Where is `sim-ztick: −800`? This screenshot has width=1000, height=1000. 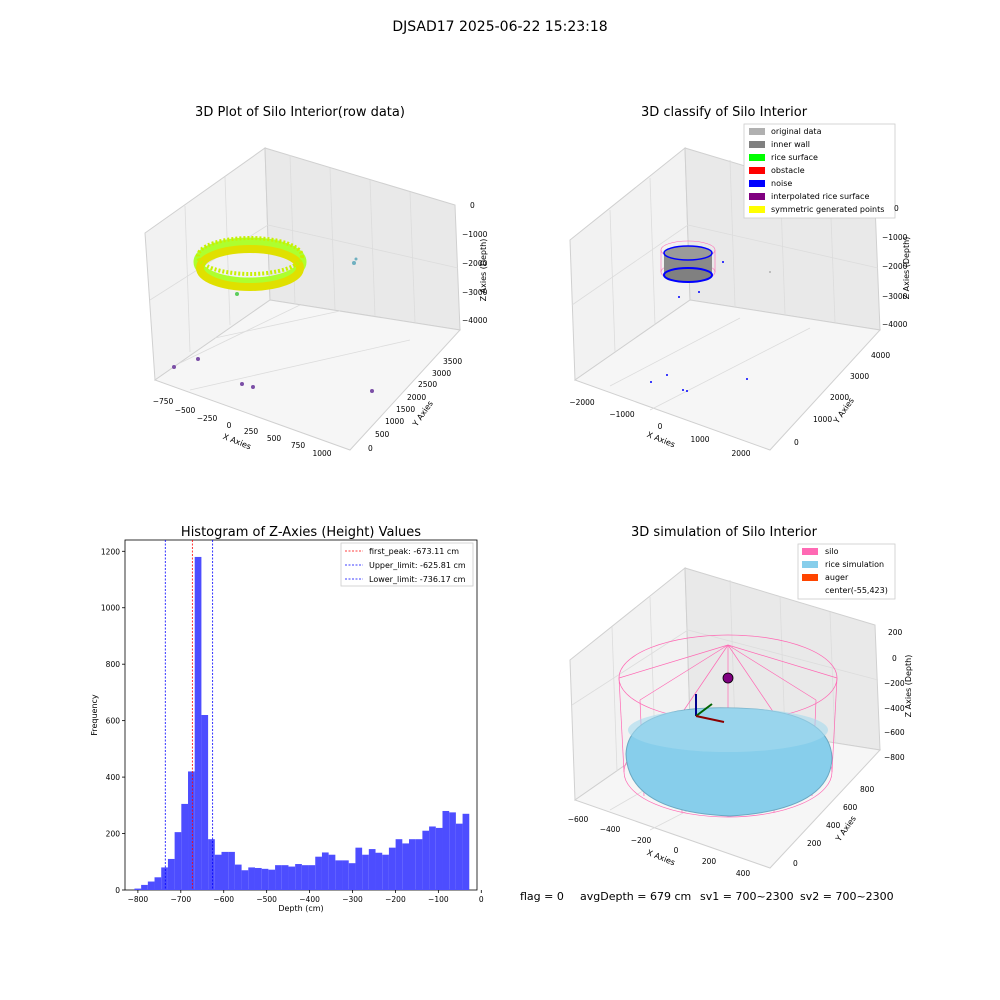 sim-ztick: −800 is located at coordinates (894, 757).